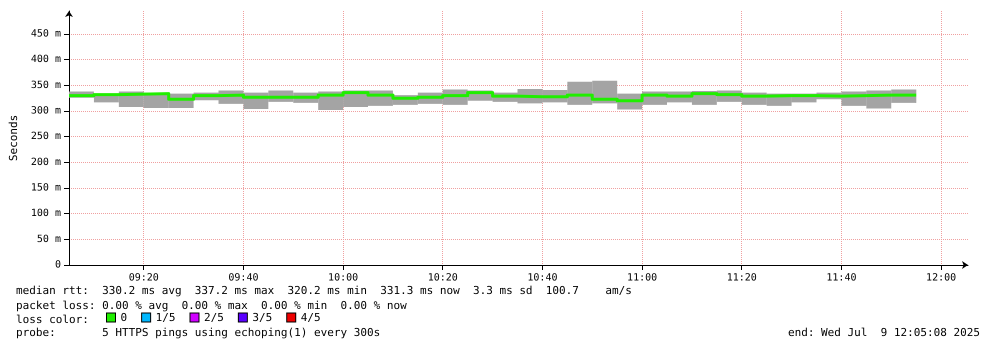 This screenshot has width=997, height=347. Describe the element at coordinates (243, 278) in the screenshot. I see `x-tick-label: 09:40` at that location.